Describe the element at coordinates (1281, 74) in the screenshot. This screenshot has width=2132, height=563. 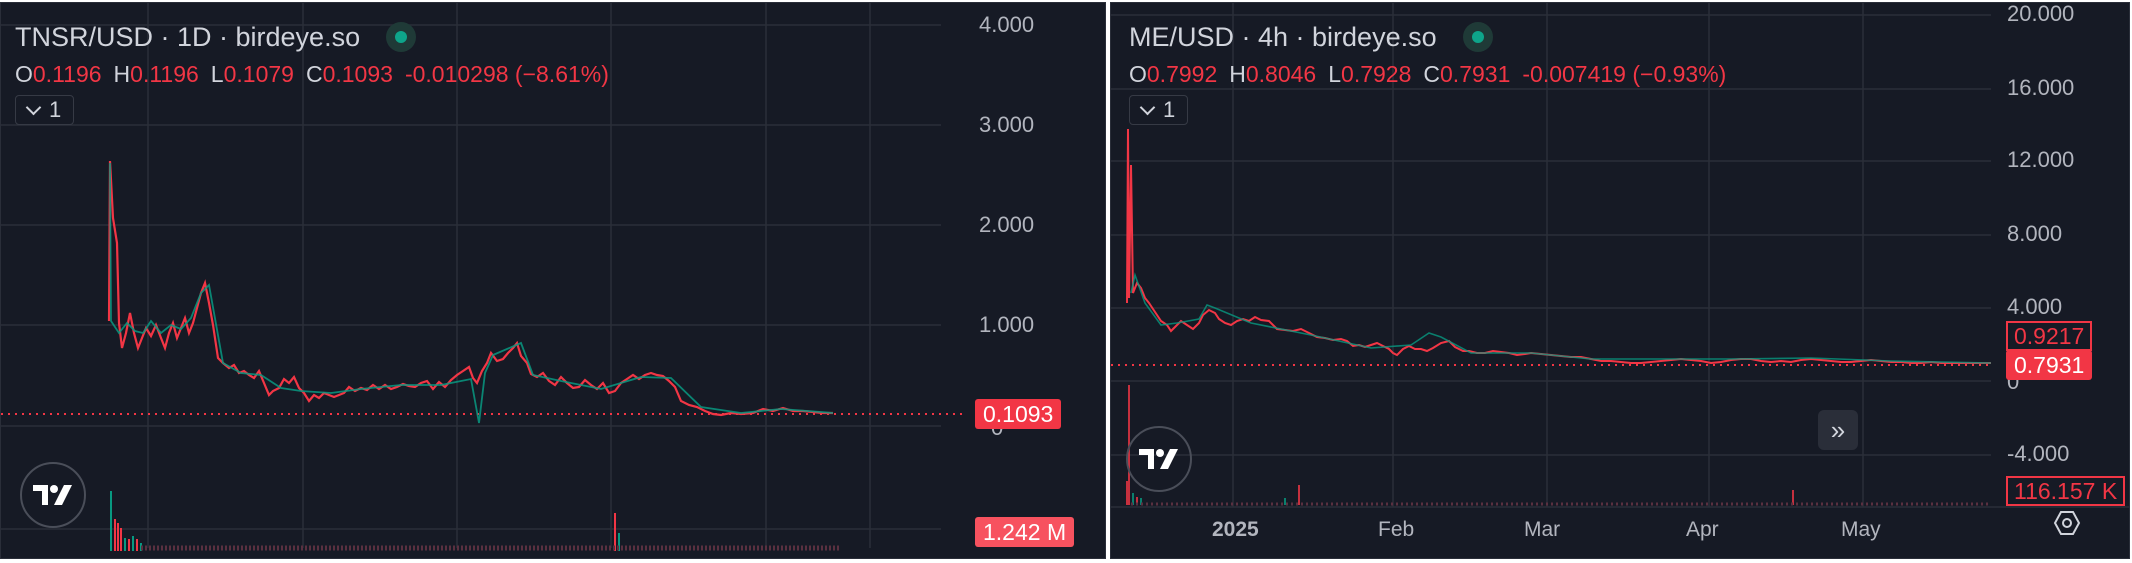
I see `high-value: 0.8046` at that location.